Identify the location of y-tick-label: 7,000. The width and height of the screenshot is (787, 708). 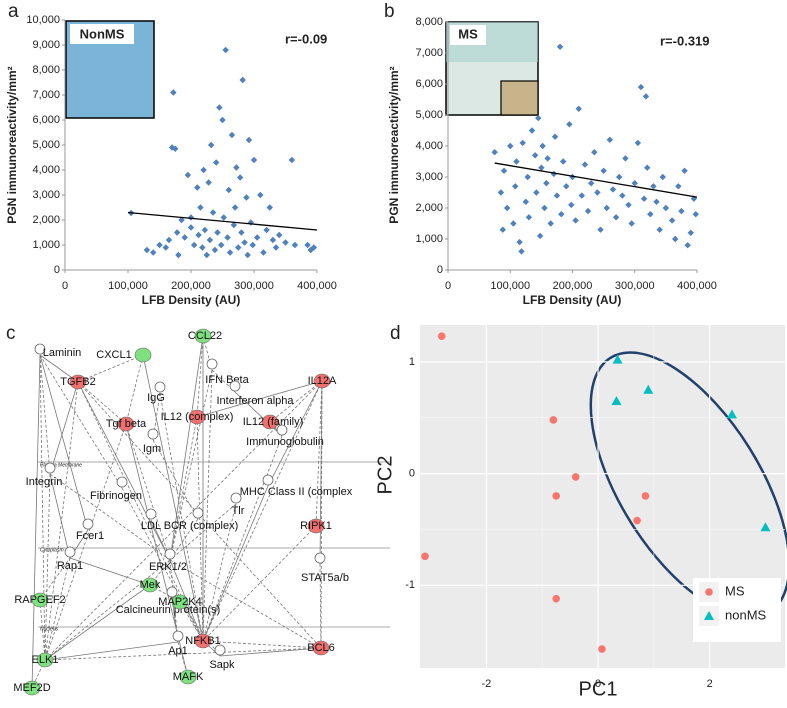
(46, 95).